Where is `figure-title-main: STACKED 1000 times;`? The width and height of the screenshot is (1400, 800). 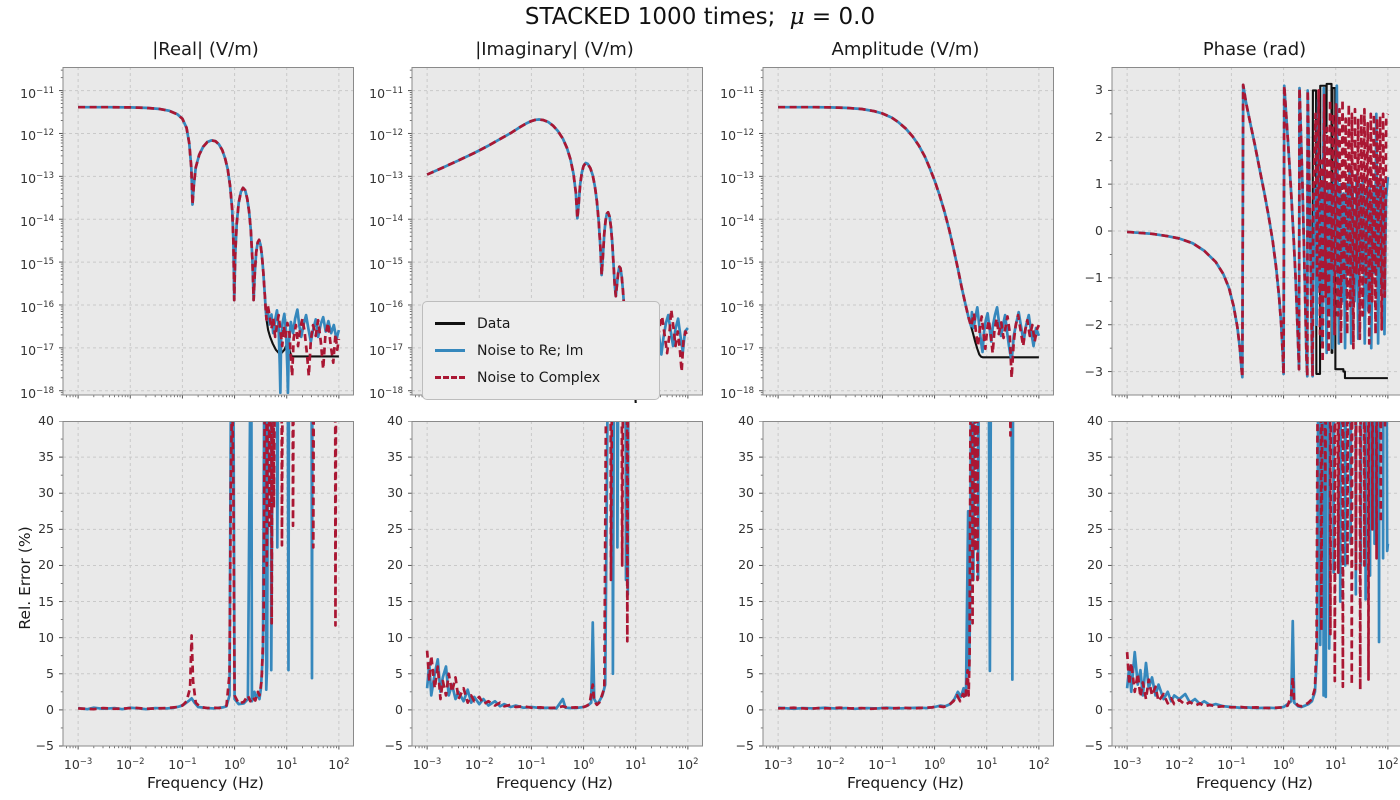
figure-title-main: STACKED 1000 times; is located at coordinates (650, 17).